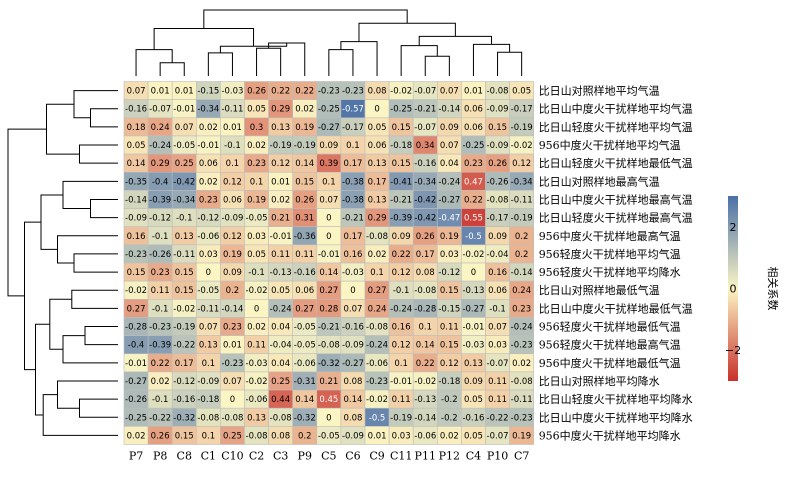 The height and width of the screenshot is (489, 800). Describe the element at coordinates (208, 456) in the screenshot. I see `column-label: C1` at that location.